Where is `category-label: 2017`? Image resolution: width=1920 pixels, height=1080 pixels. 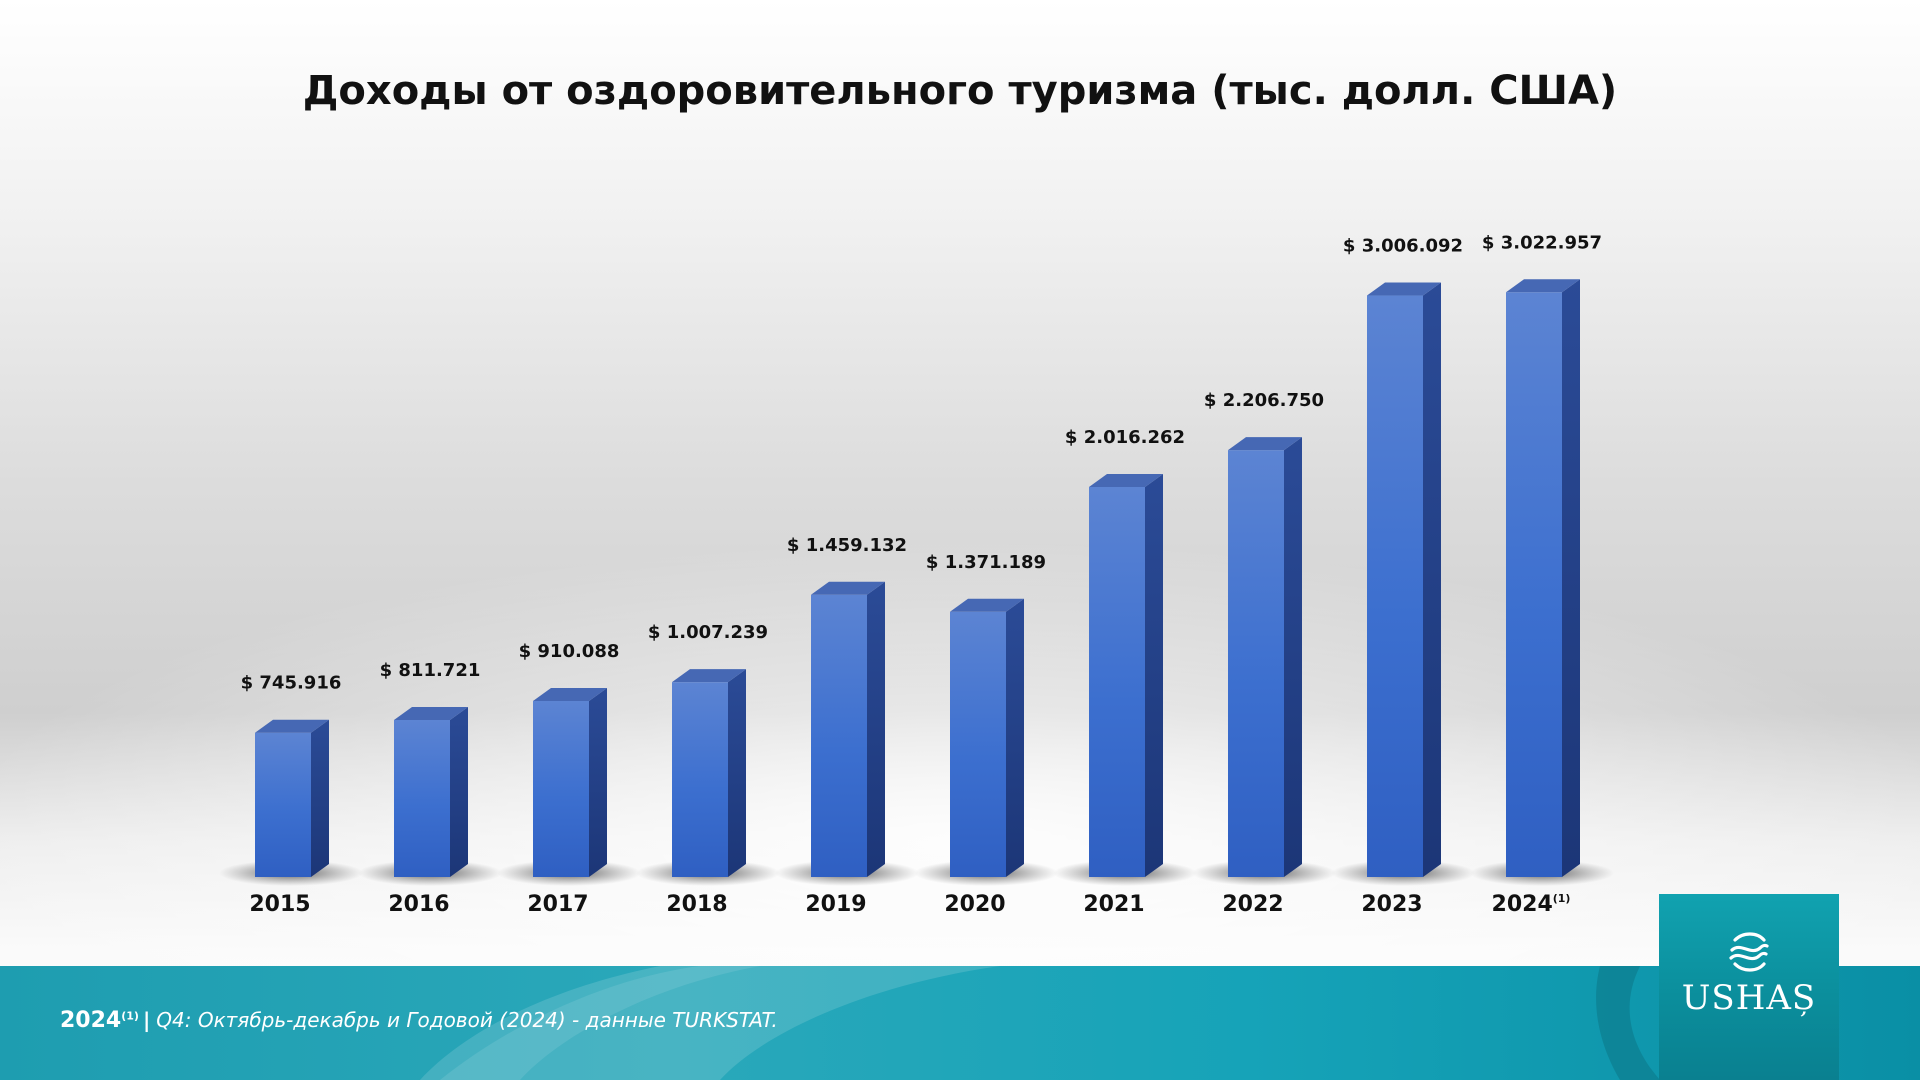 category-label: 2017 is located at coordinates (557, 904).